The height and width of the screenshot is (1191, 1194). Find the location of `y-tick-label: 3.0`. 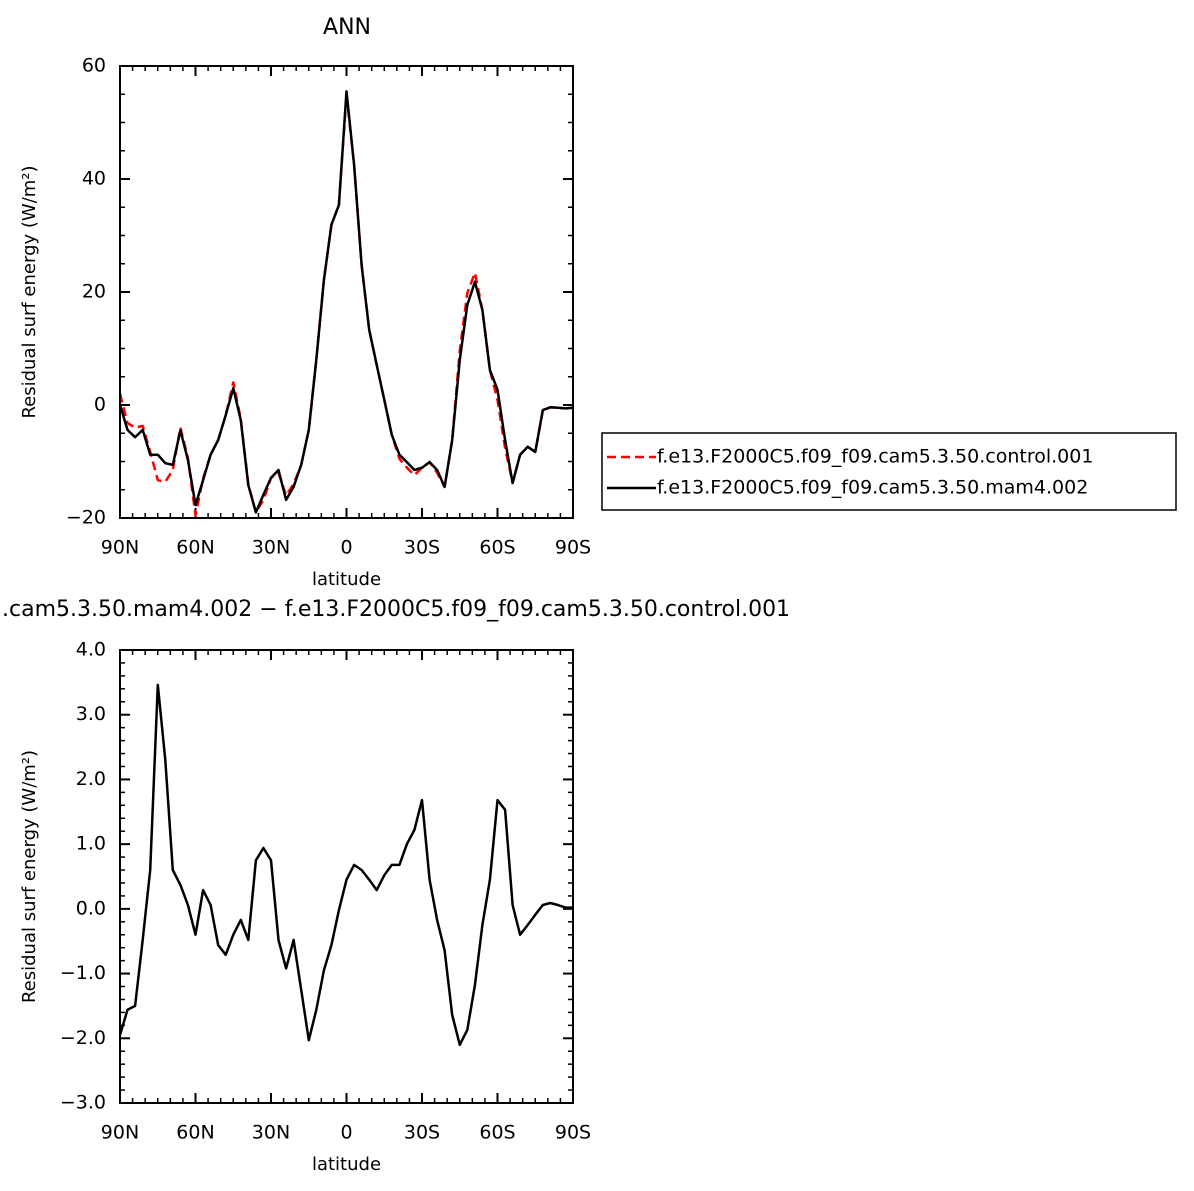

y-tick-label: 3.0 is located at coordinates (91, 714).